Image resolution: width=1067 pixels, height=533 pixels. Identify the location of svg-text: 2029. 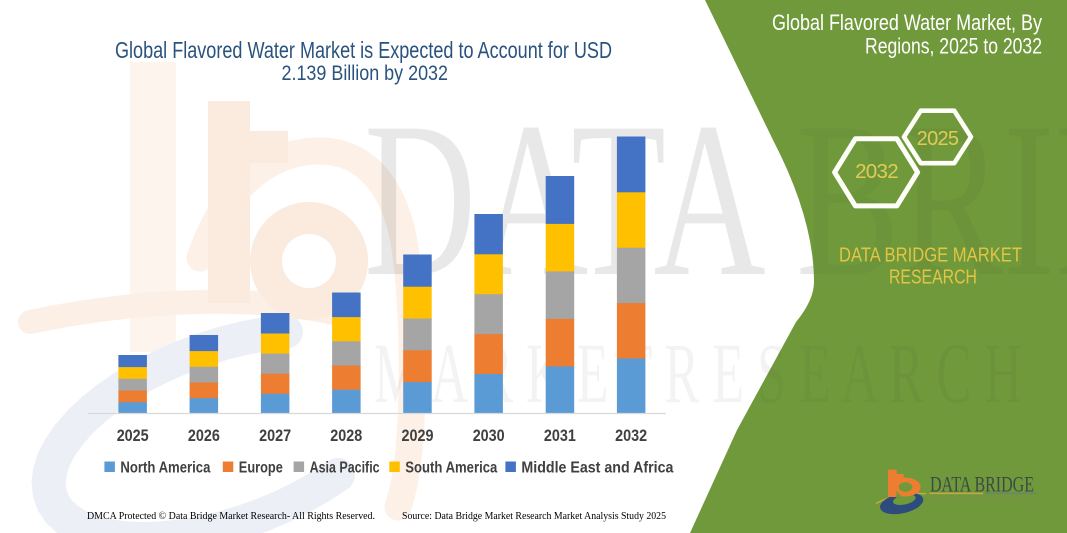
(418, 436).